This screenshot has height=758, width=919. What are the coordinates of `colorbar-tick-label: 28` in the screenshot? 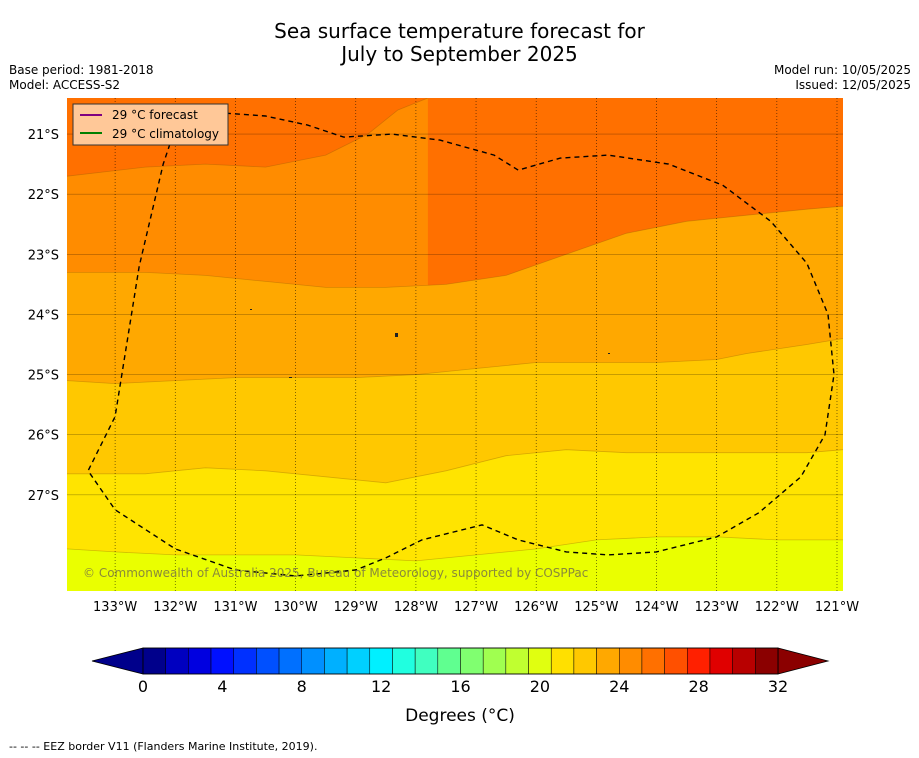 It's located at (698, 686).